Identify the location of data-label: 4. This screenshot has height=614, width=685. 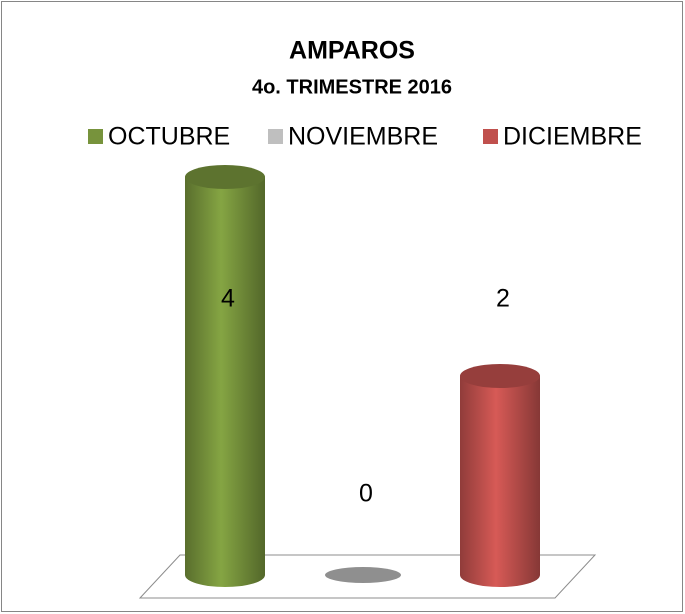
(228, 299).